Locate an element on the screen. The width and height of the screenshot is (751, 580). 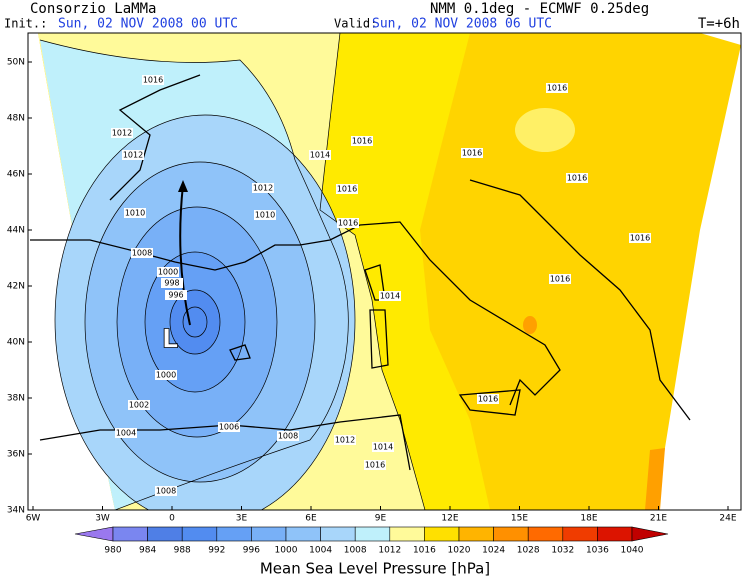
isobar-label: 1004 is located at coordinates (126, 433).